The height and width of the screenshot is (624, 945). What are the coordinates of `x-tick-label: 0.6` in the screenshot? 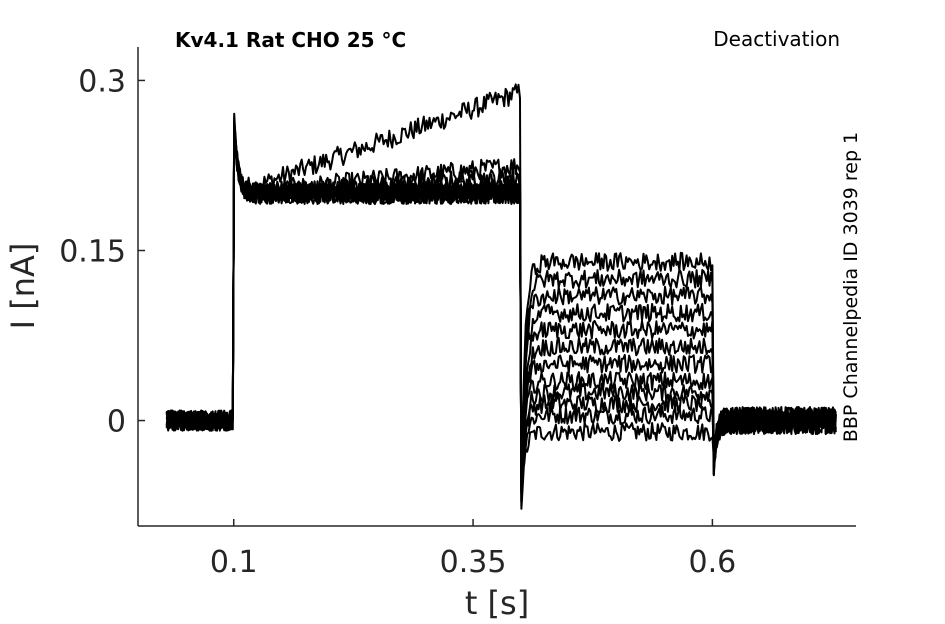 It's located at (713, 562).